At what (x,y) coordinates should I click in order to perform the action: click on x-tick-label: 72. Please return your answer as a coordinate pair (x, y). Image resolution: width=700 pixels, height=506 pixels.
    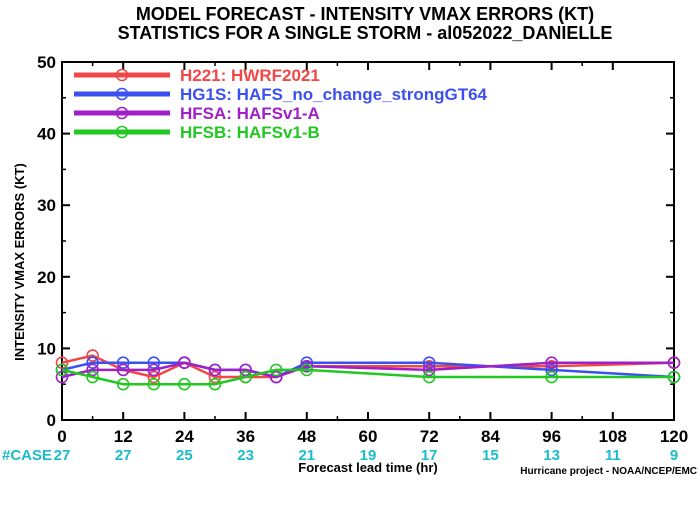
    Looking at the image, I should click on (429, 436).